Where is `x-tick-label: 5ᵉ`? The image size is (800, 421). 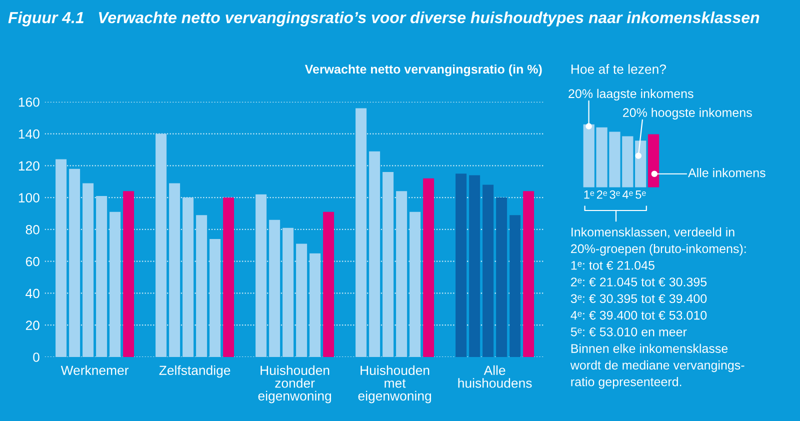 x-tick-label: 5ᵉ is located at coordinates (641, 194).